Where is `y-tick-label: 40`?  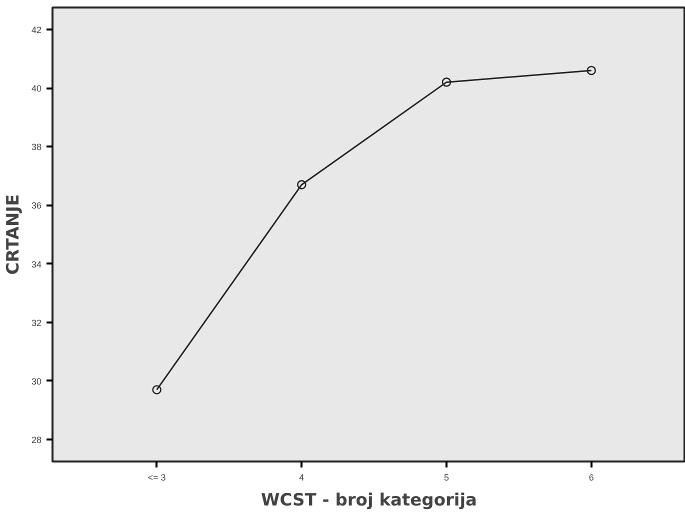 y-tick-label: 40 is located at coordinates (36, 89).